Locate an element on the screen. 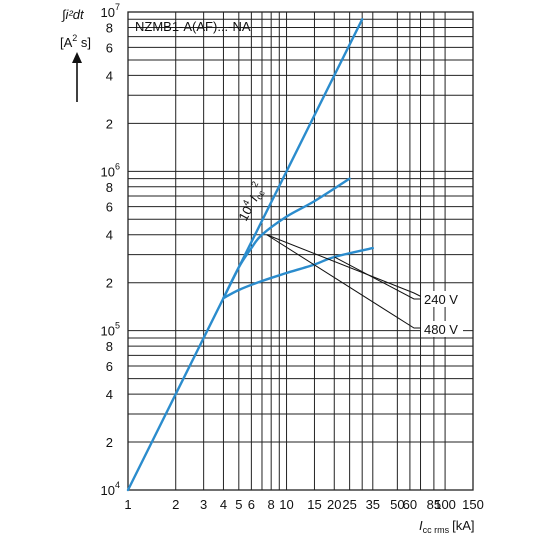 The image size is (540, 540). x-tick-label: 35 is located at coordinates (373, 504).